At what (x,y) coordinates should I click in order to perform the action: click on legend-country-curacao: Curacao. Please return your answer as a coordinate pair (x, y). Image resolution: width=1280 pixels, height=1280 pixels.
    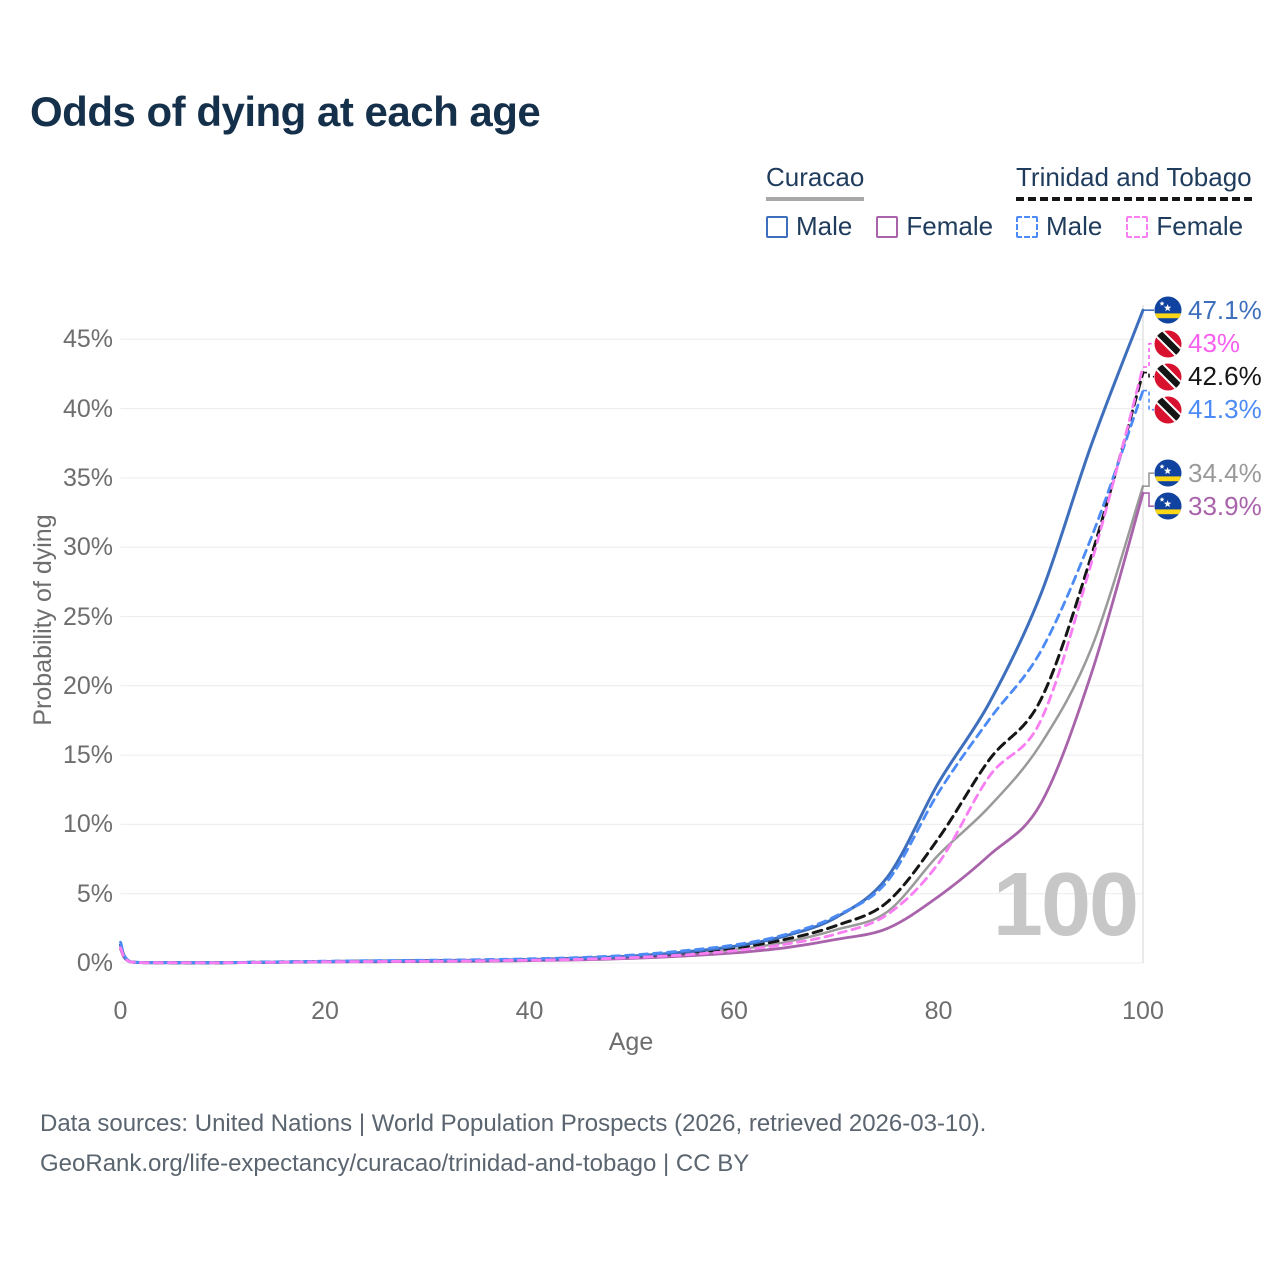
    Looking at the image, I should click on (815, 181).